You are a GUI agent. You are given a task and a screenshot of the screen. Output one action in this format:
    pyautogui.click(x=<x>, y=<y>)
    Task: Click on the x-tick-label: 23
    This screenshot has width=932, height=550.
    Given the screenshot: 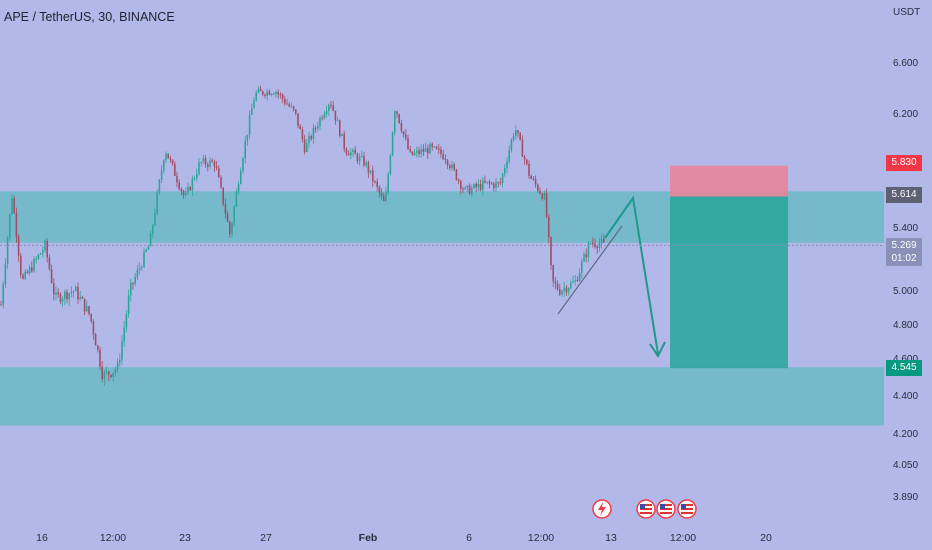 What is the action you would take?
    pyautogui.click(x=185, y=538)
    